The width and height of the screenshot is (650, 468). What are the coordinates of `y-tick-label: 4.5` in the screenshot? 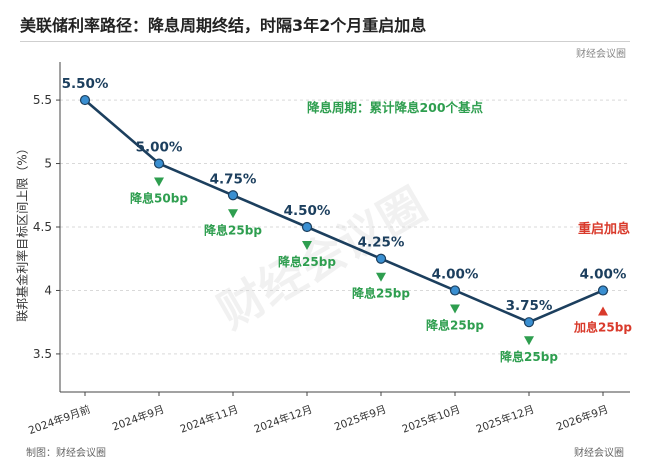 It's located at (42, 227).